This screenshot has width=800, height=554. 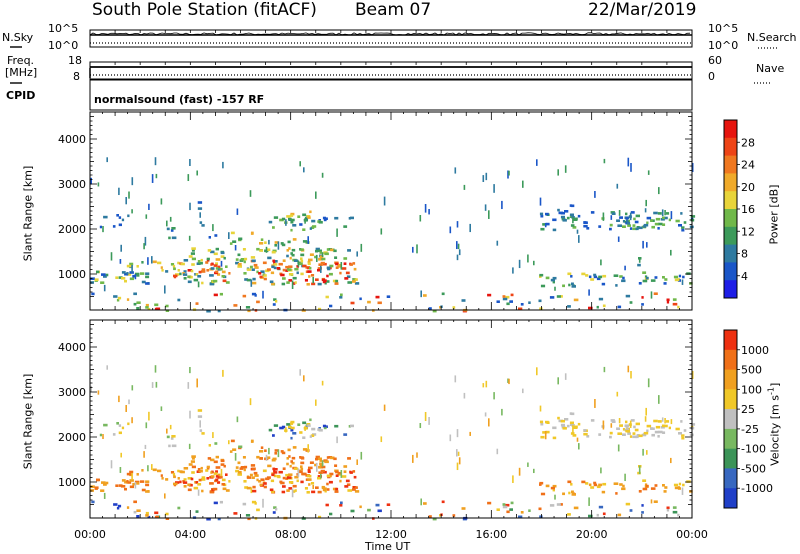 What do you see at coordinates (72, 274) in the screenshot?
I see `power-ytick-label: 1000` at bounding box center [72, 274].